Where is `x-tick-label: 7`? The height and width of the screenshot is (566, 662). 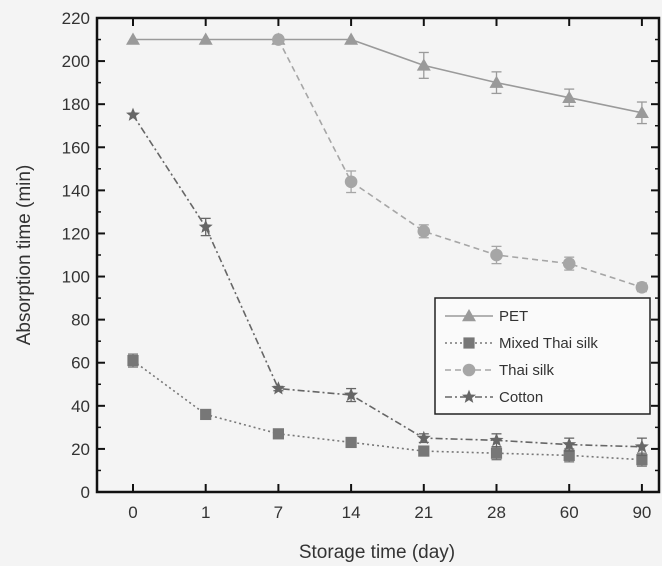
x-tick-label: 7 is located at coordinates (278, 512).